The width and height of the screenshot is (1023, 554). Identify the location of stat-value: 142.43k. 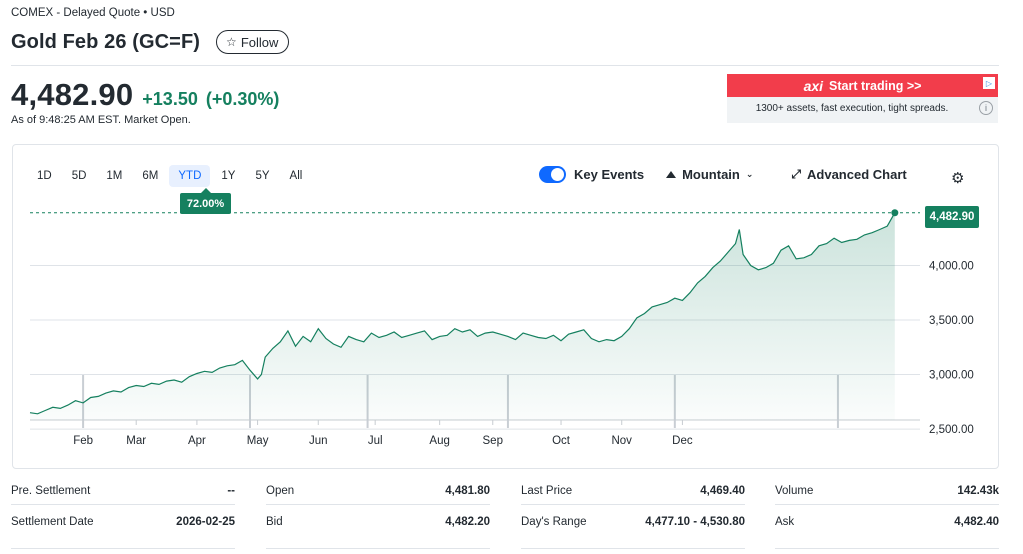
(978, 491).